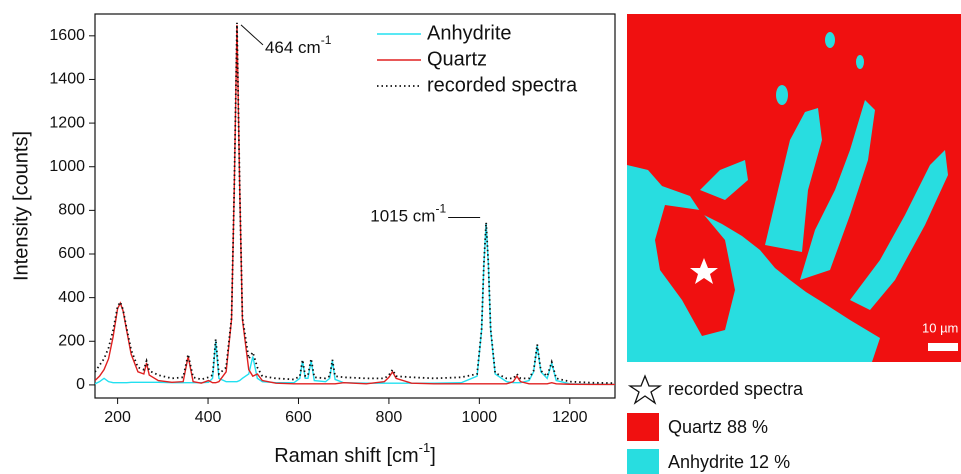 The width and height of the screenshot is (961, 474). Describe the element at coordinates (71, 253) in the screenshot. I see `y-tick-label: 600` at that location.